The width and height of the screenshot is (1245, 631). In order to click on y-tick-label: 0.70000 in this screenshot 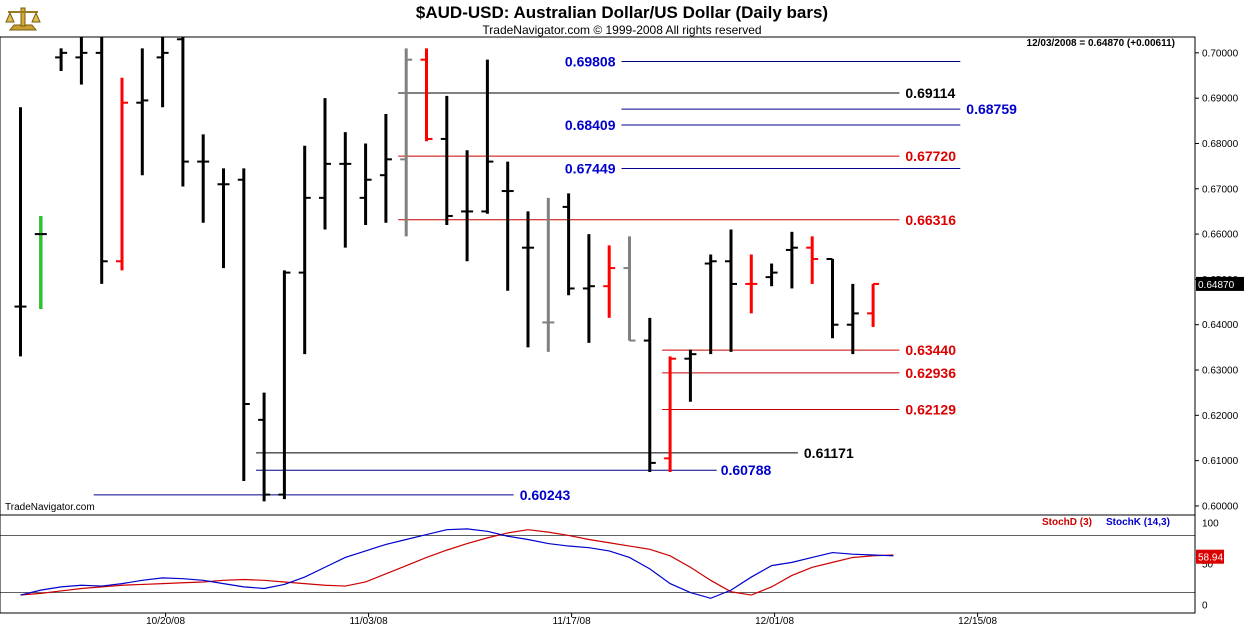, I will do `click(1220, 53)`.